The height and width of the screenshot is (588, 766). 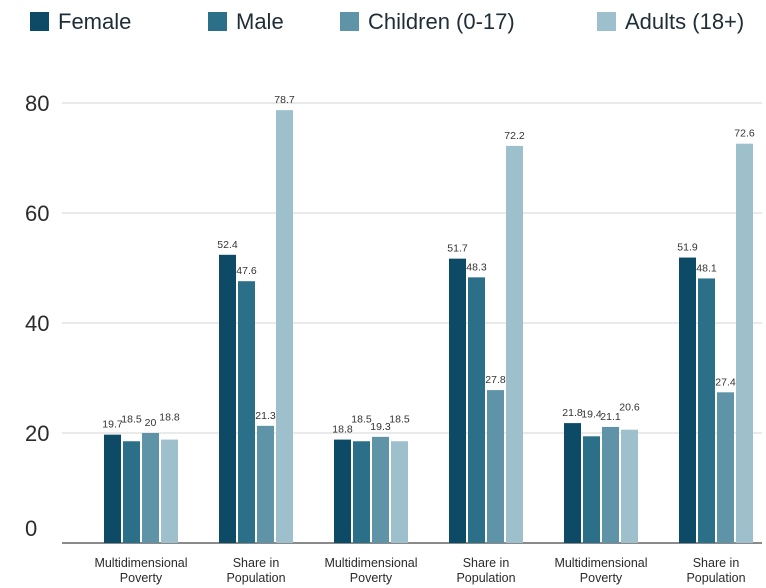 I want to click on legend-label: Male, so click(x=260, y=21).